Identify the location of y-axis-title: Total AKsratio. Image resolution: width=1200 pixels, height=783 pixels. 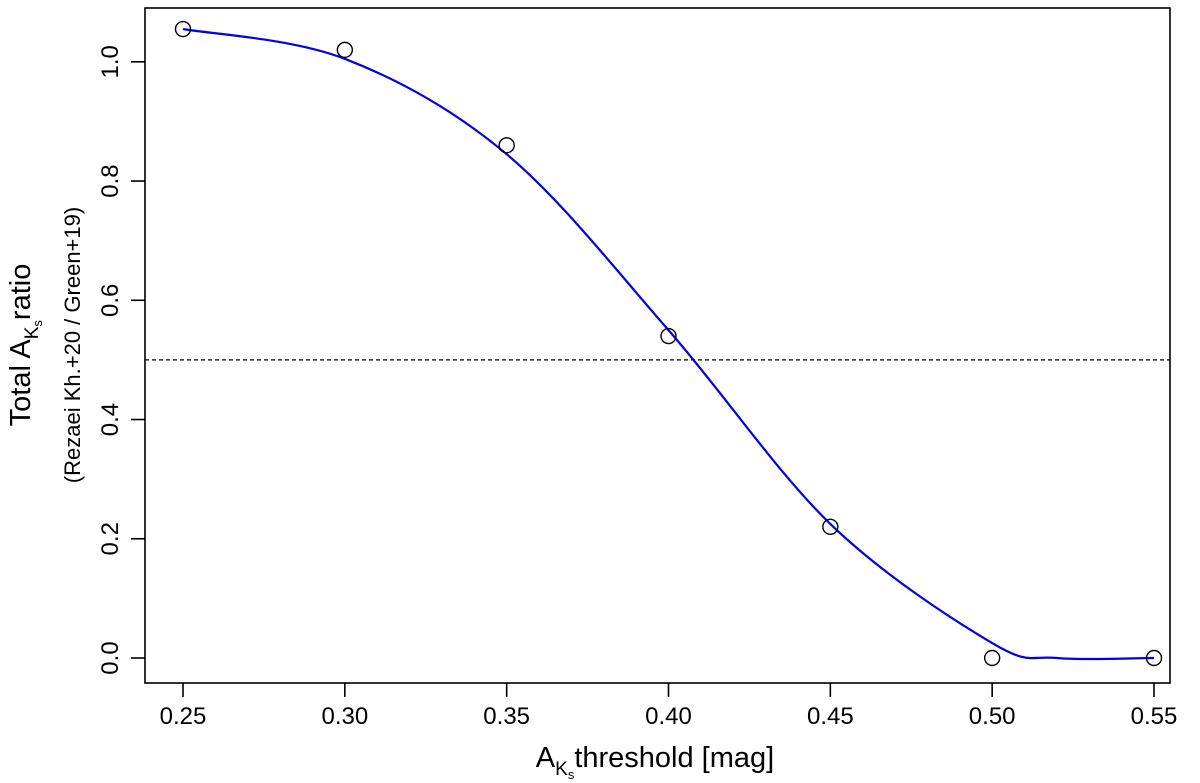
(25, 345).